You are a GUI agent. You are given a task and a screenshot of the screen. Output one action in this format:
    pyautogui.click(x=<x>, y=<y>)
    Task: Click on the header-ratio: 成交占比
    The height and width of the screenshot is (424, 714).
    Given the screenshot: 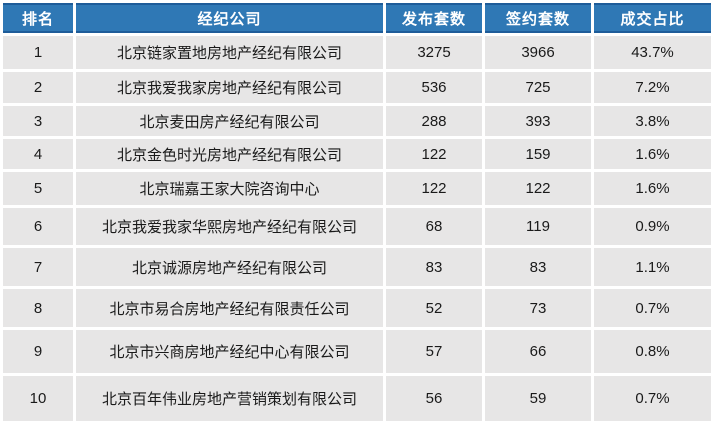 What is the action you would take?
    pyautogui.click(x=652, y=18)
    